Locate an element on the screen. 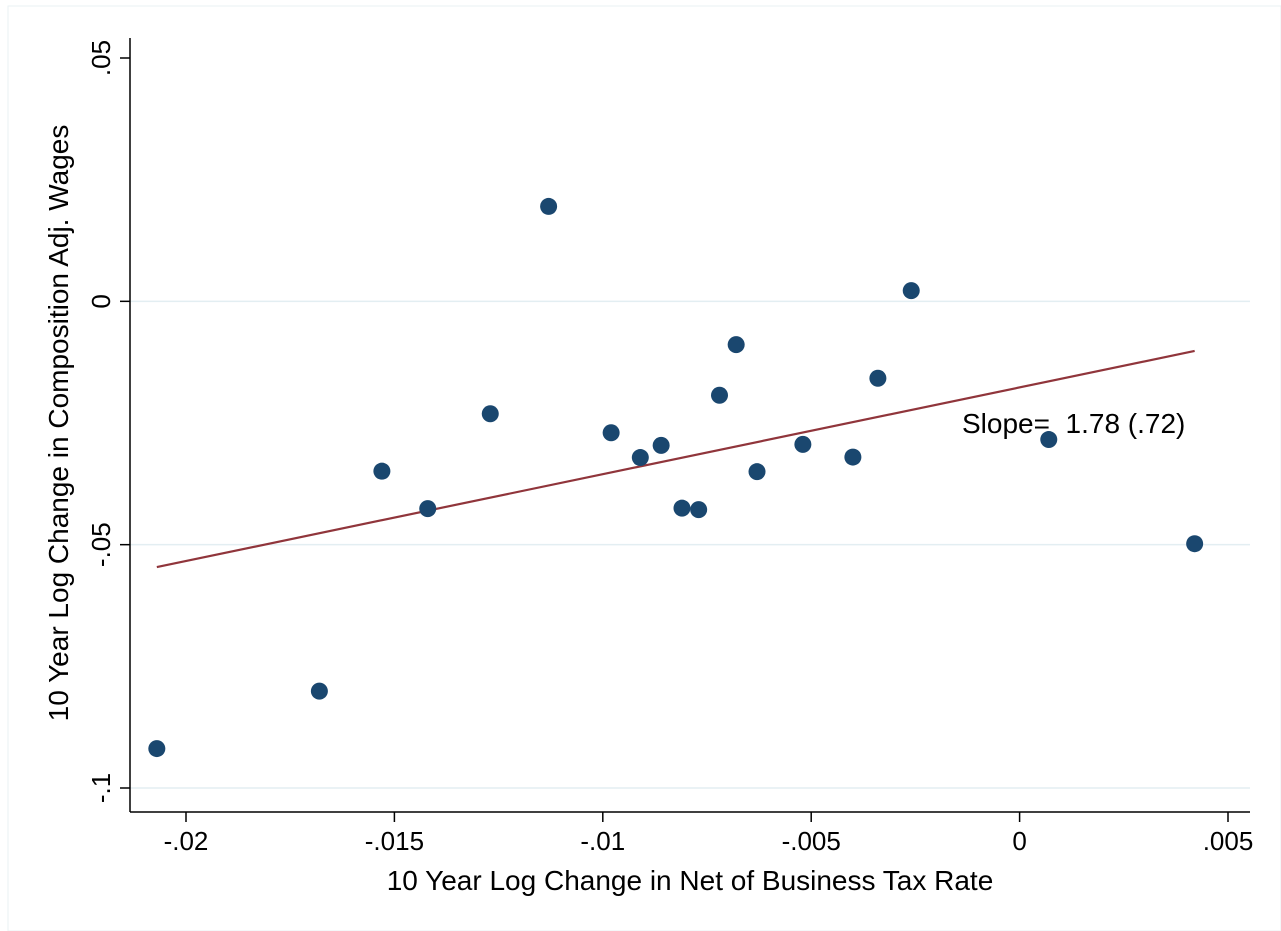  x-tick-label: -.015 is located at coordinates (394, 841).